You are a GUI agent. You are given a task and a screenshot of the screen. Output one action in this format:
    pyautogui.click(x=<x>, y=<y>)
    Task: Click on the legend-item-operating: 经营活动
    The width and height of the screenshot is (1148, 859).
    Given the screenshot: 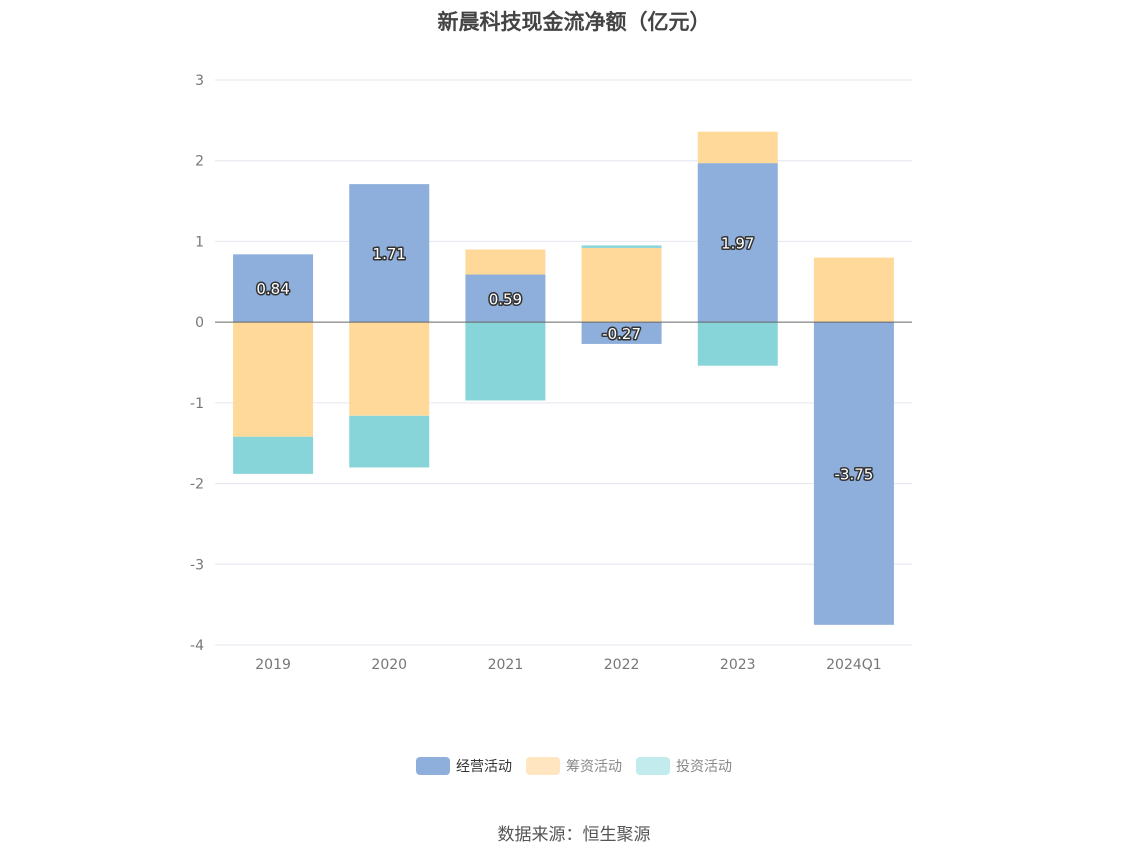 What is the action you would take?
    pyautogui.click(x=464, y=766)
    